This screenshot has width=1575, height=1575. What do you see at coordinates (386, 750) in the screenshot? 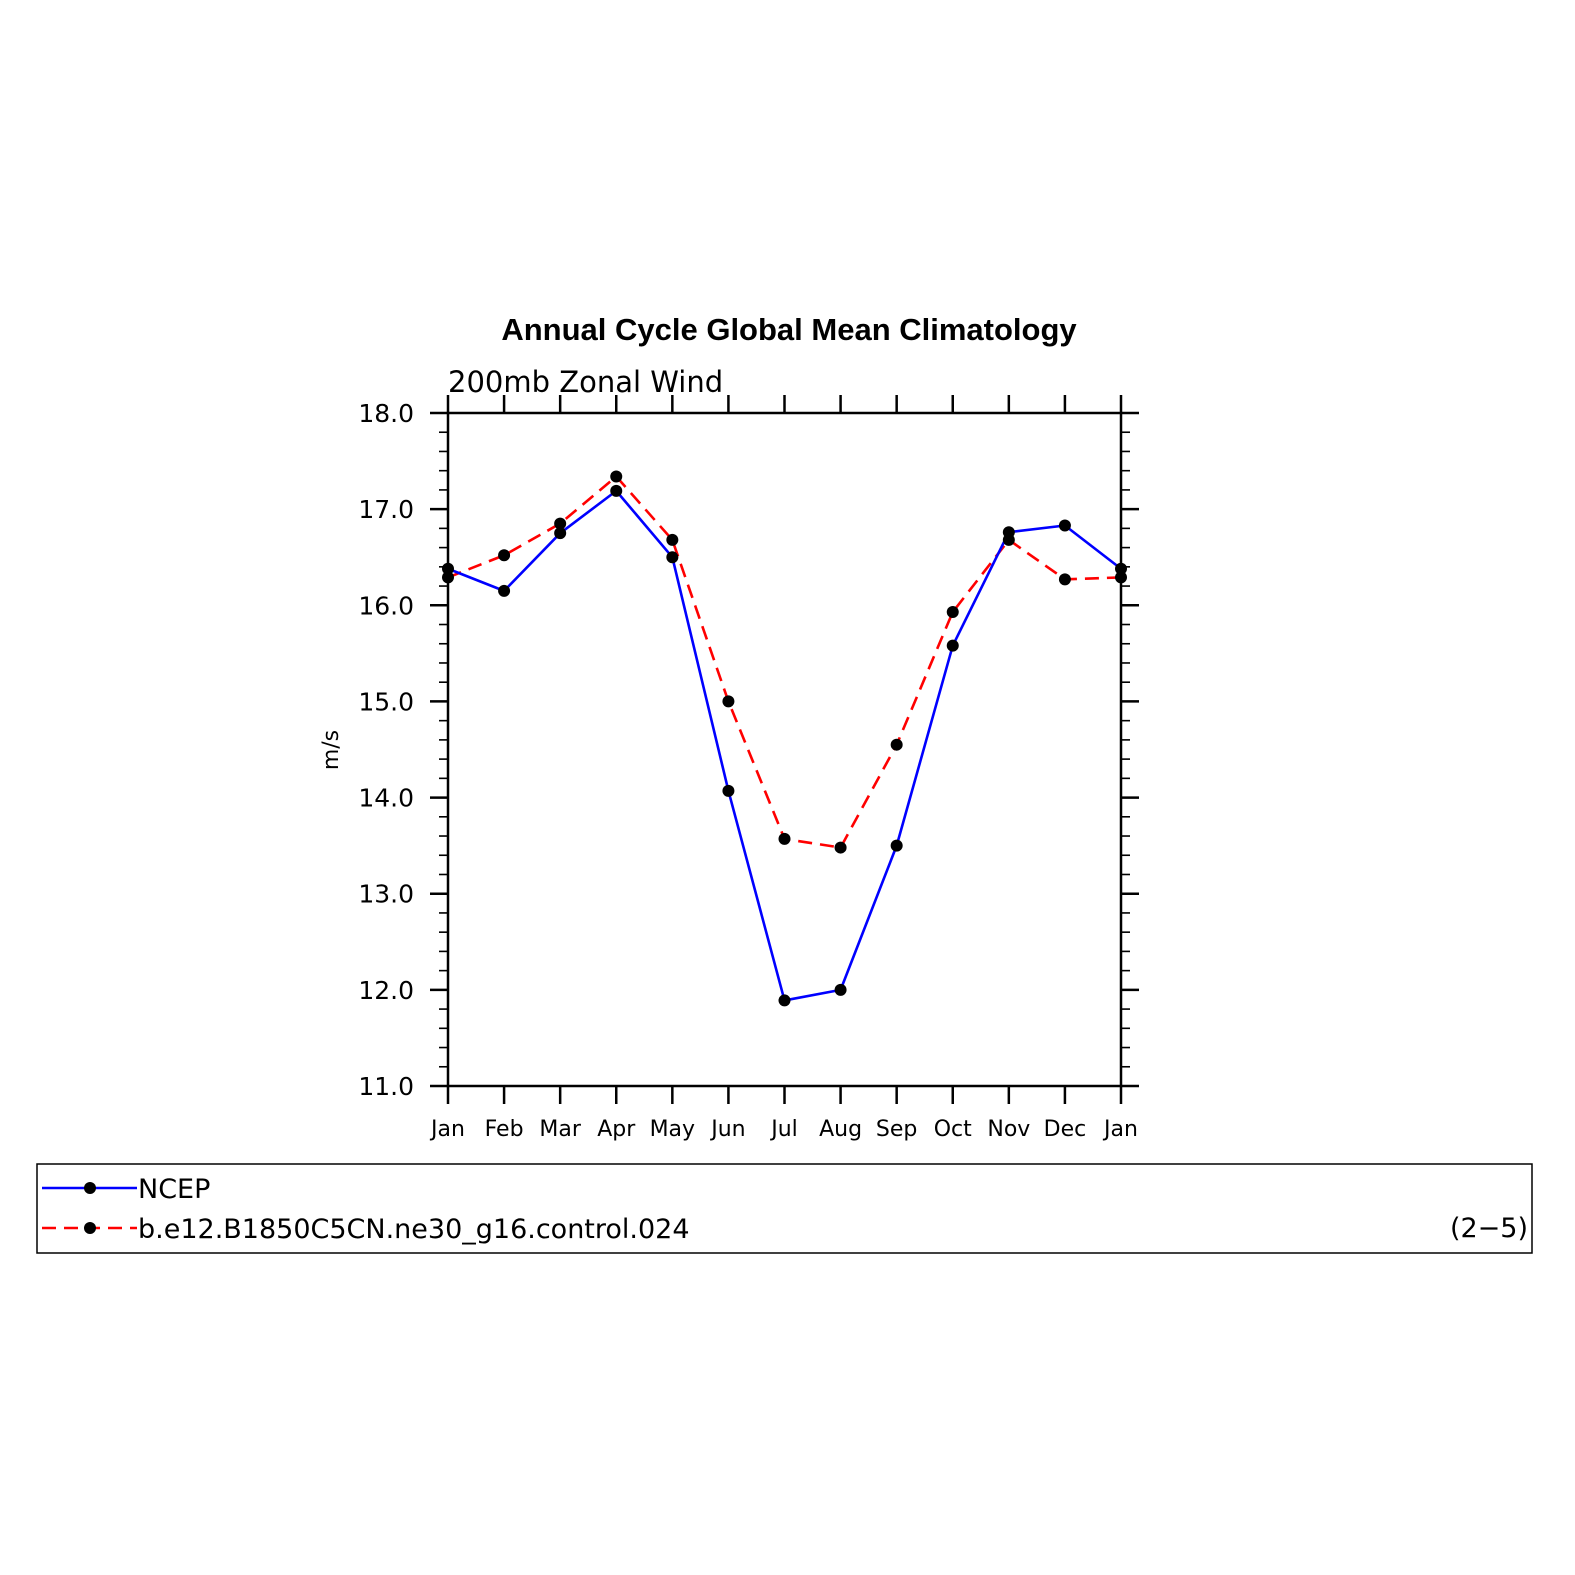
I see `y-tick-labels: 11.0 12.0 13.0 14.0 15.0 16.0 17.0 18.0` at bounding box center [386, 750].